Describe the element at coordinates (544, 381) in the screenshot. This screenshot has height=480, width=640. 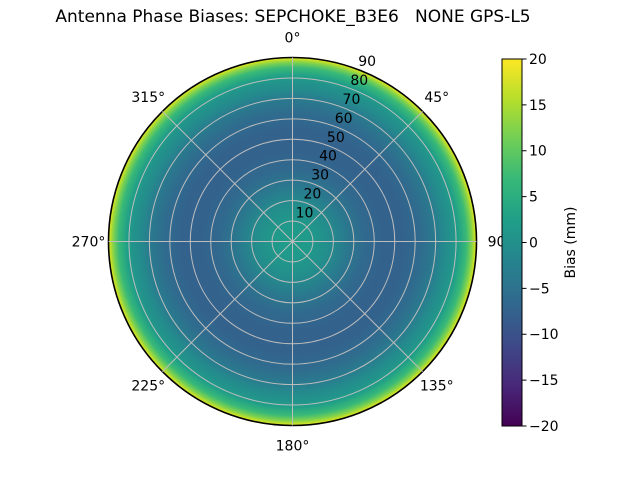
I see `colorbar-tick-label: −15` at that location.